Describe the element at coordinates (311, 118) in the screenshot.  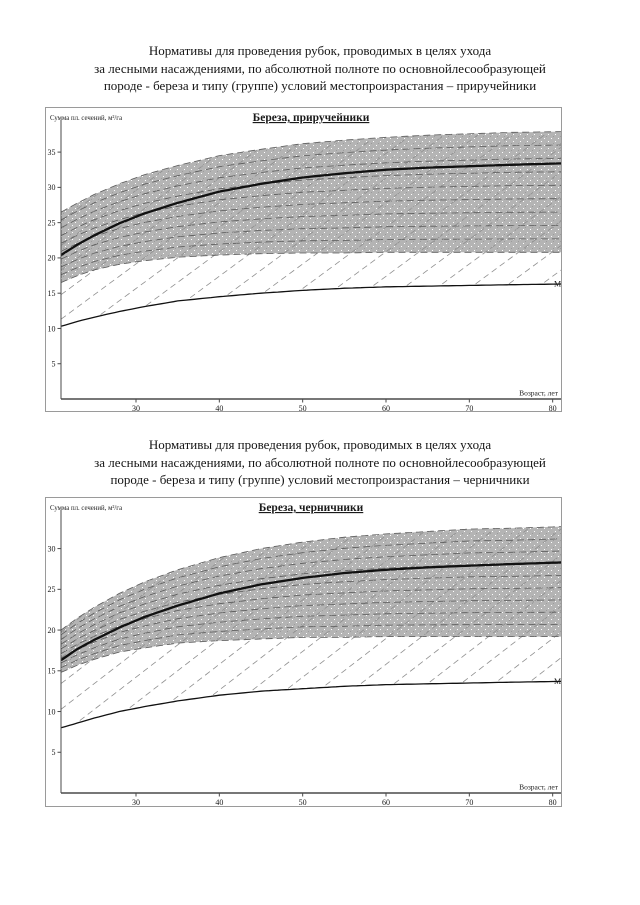
I see `chart-title: Береза, приручейники` at that location.